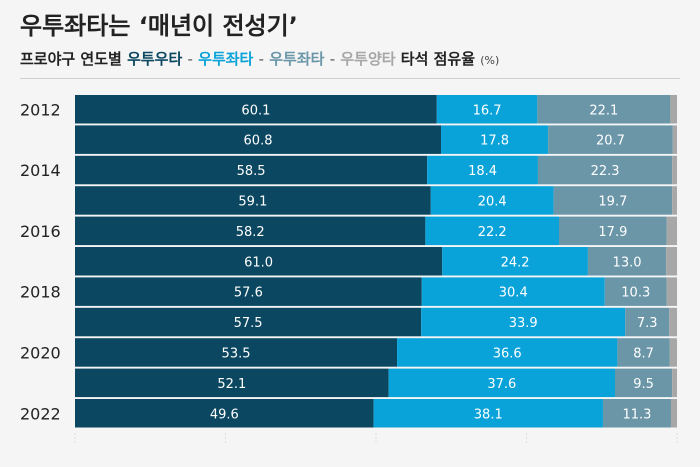  I want to click on data-label: 7.3, so click(647, 323).